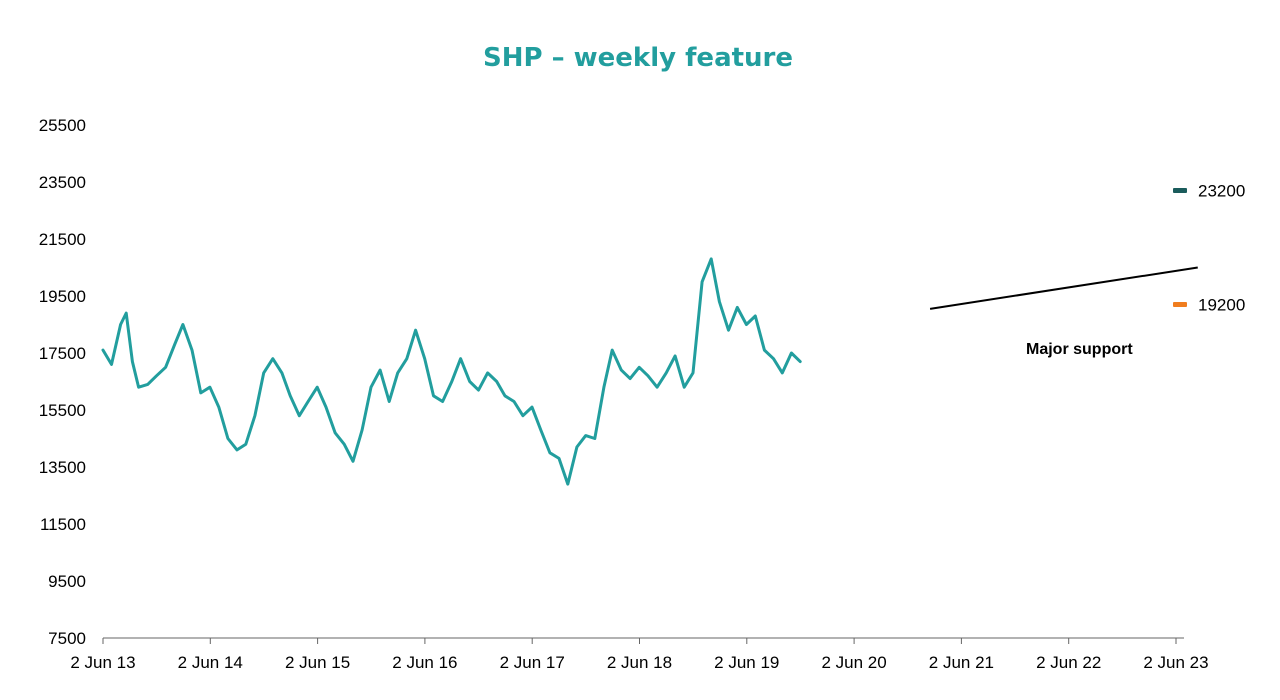 The width and height of the screenshot is (1280, 700). What do you see at coordinates (67, 638) in the screenshot?
I see `y-tick-label: 7500` at bounding box center [67, 638].